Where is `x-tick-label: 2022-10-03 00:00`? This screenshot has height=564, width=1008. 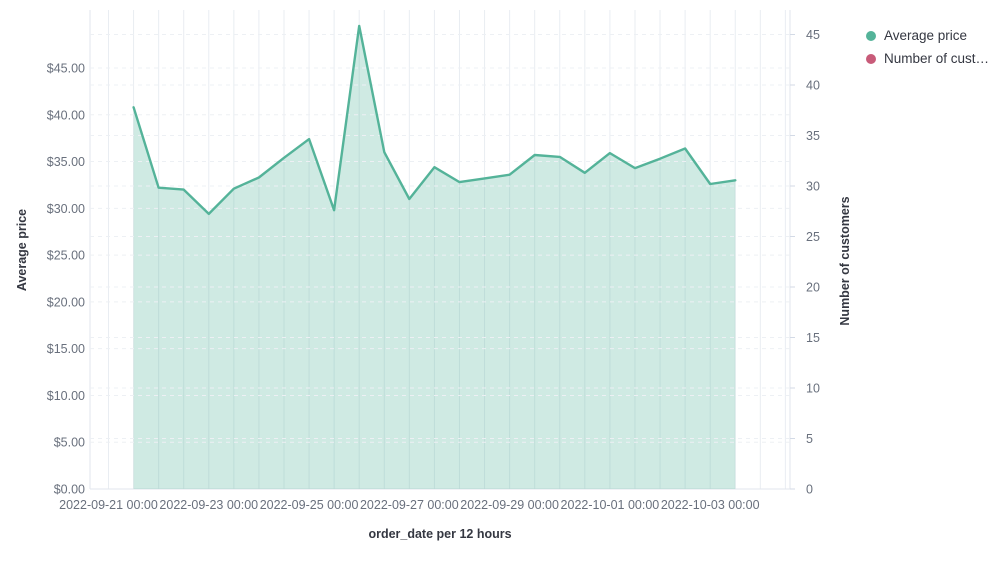 x-tick-label: 2022-10-03 00:00 is located at coordinates (710, 505).